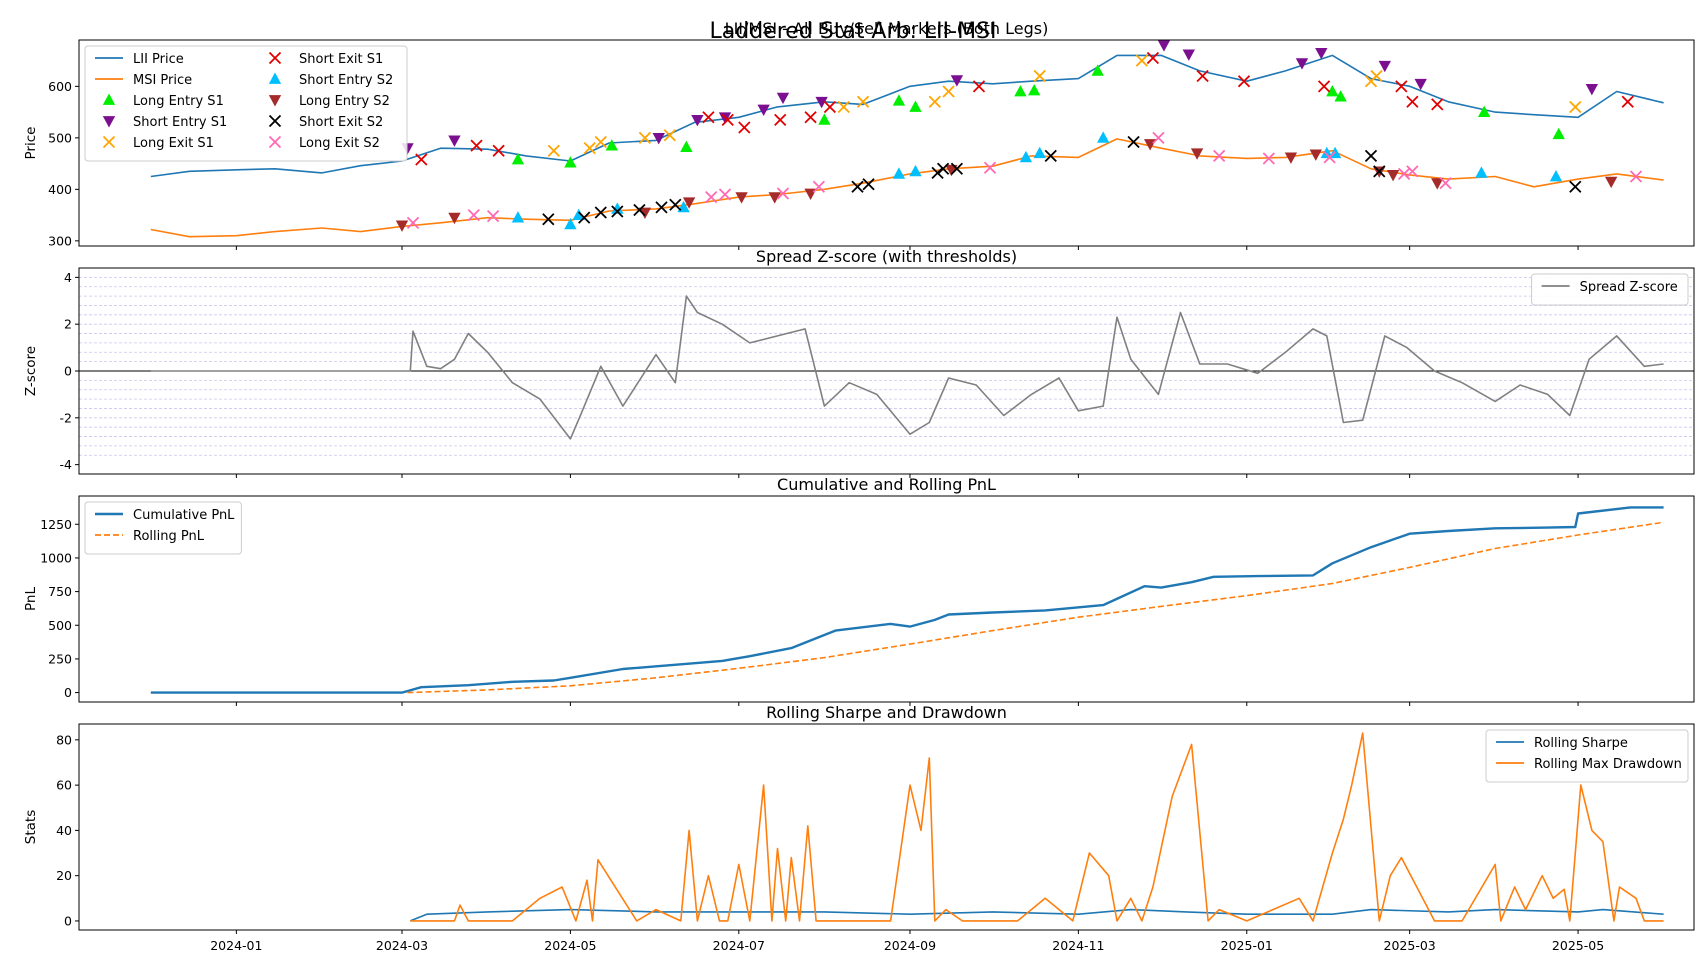 Image resolution: width=1706 pixels, height=958 pixels. I want to click on legend-box, so click(1587, 756).